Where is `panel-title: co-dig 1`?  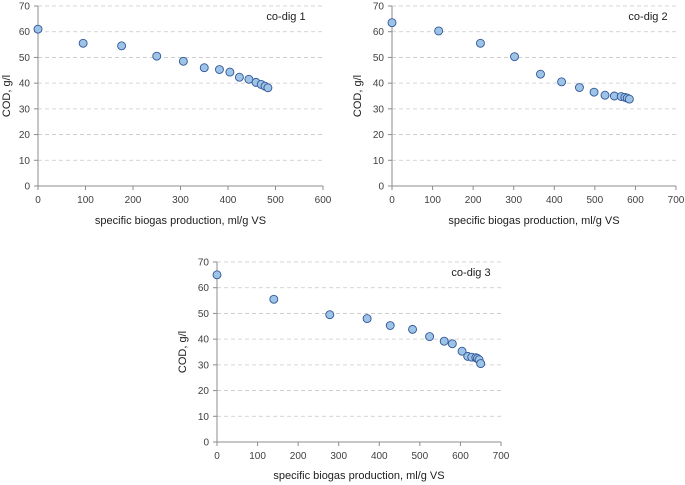
panel-title: co-dig 1 is located at coordinates (285, 17).